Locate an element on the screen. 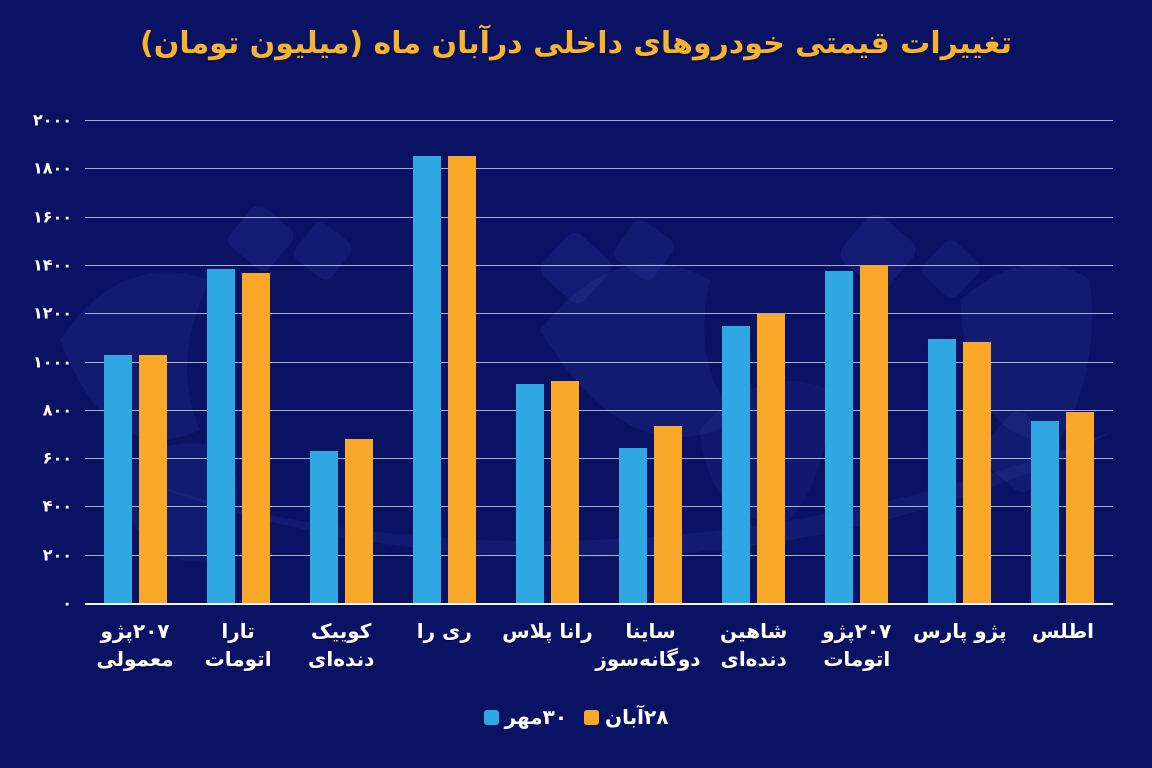 This screenshot has height=768, width=1152. y-axis-tick-label: ۲۰۰ is located at coordinates (57, 555).